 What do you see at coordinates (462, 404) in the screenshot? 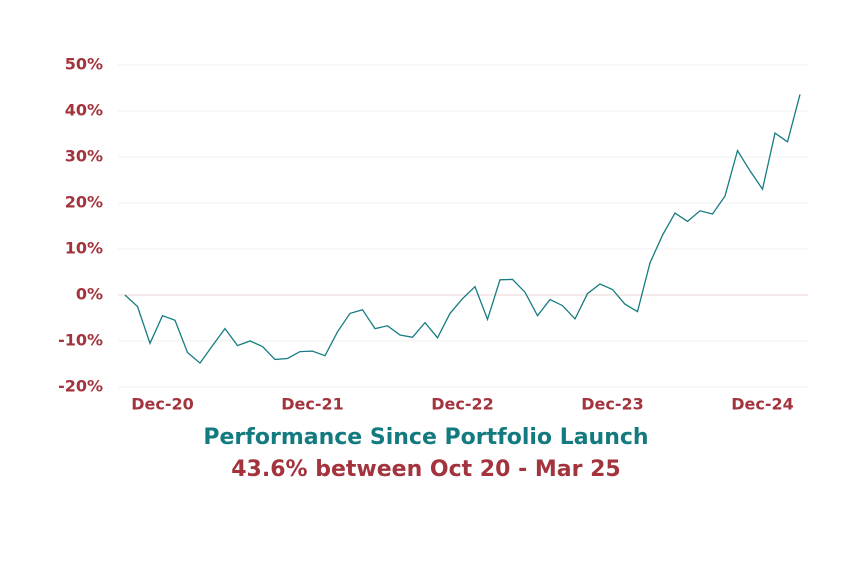
I see `x-tick-label: Dec-22` at bounding box center [462, 404].